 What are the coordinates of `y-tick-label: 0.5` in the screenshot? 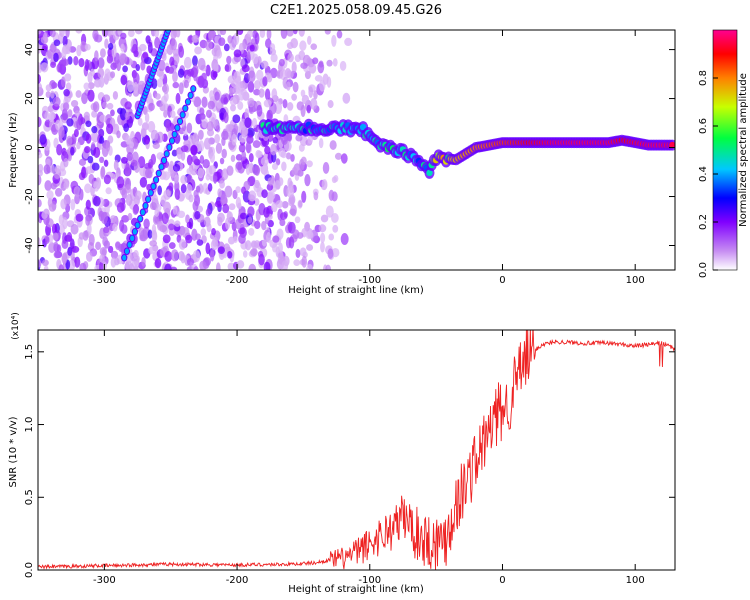 It's located at (29, 497).